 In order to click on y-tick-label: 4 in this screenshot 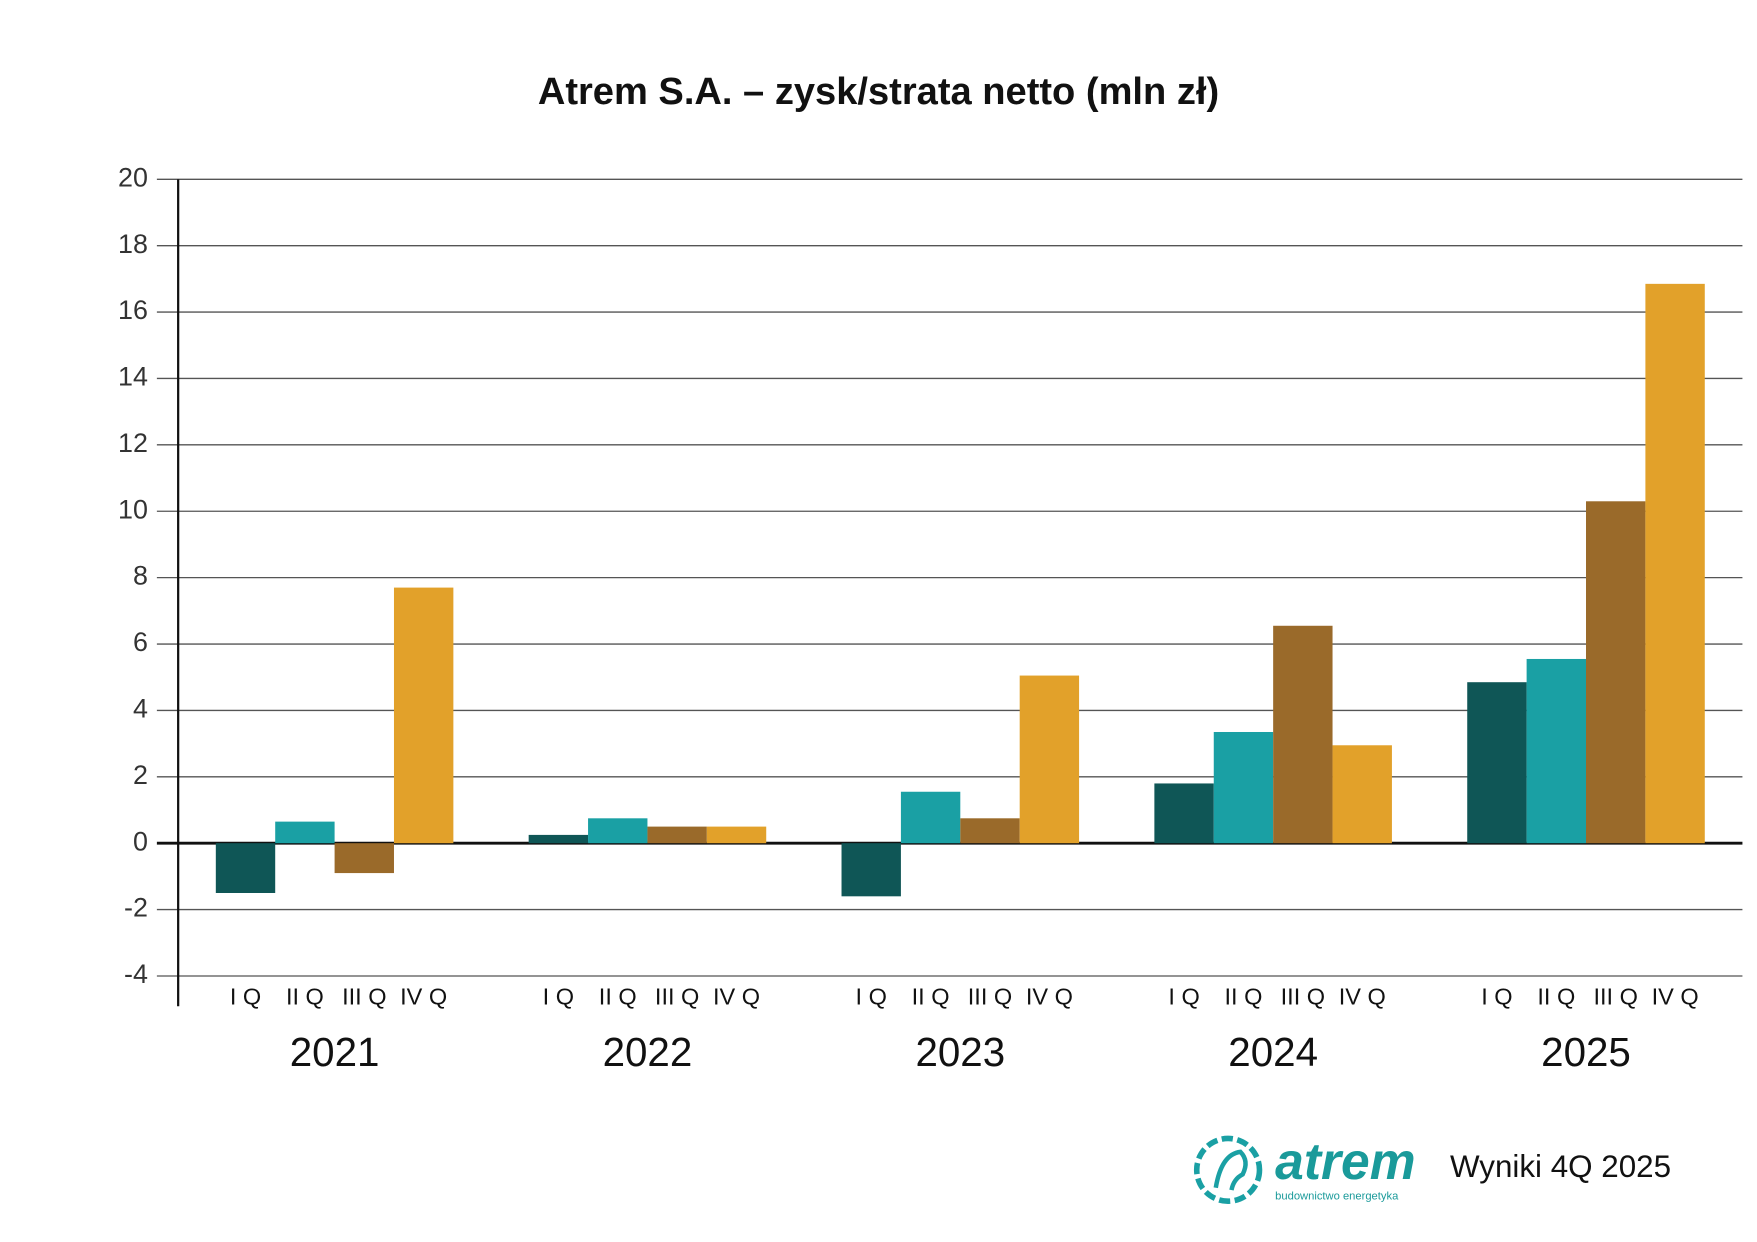, I will do `click(140, 709)`.